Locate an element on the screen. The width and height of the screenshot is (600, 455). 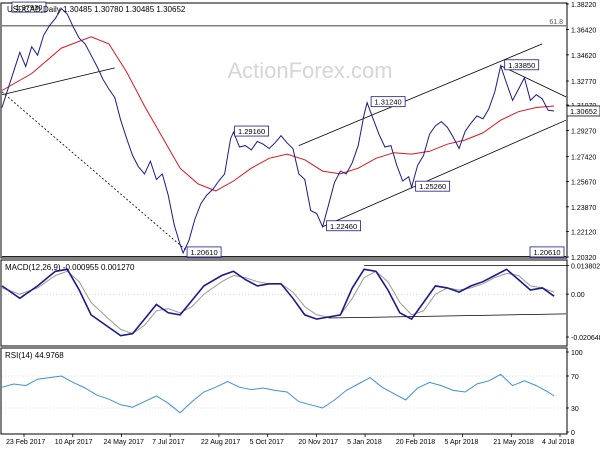
x-tick-label-4: 22 Aug 2017 is located at coordinates (220, 442).